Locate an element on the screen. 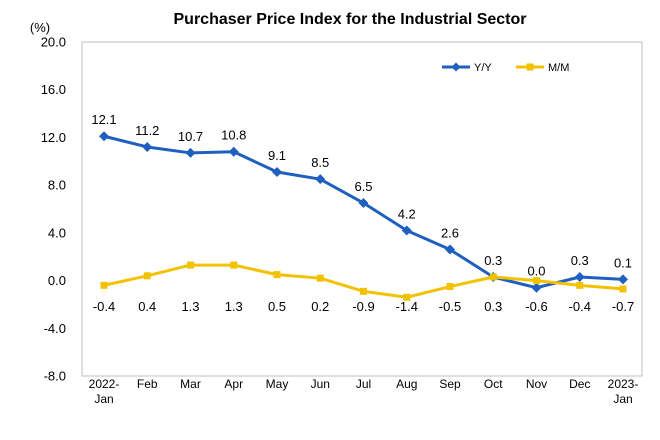 This screenshot has width=660, height=440. x-tick-label: Mar is located at coordinates (190, 384).